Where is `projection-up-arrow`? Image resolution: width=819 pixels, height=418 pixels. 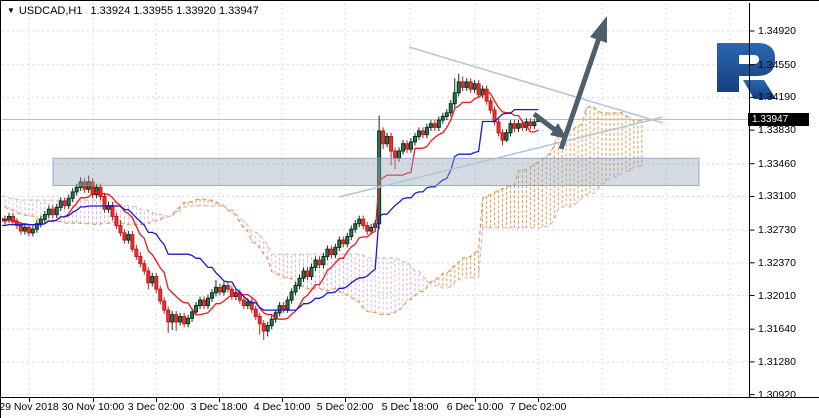
projection-up-arrow is located at coordinates (582, 83).